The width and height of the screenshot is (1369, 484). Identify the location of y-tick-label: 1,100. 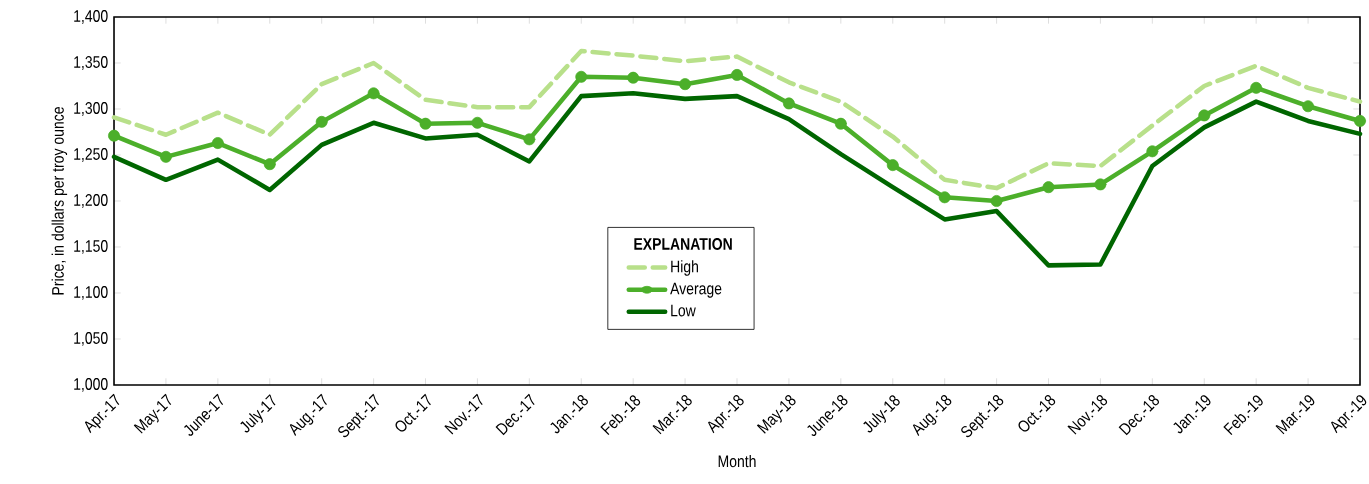
(91, 293).